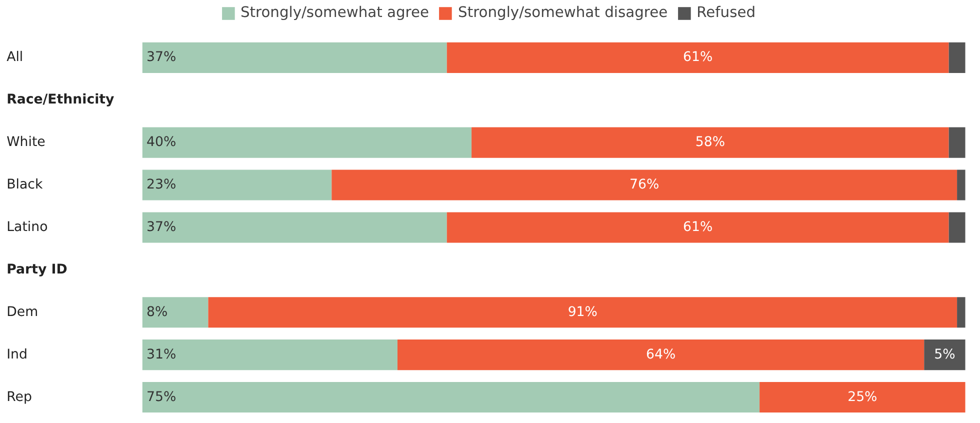  What do you see at coordinates (161, 397) in the screenshot?
I see `data-label: 75%` at bounding box center [161, 397].